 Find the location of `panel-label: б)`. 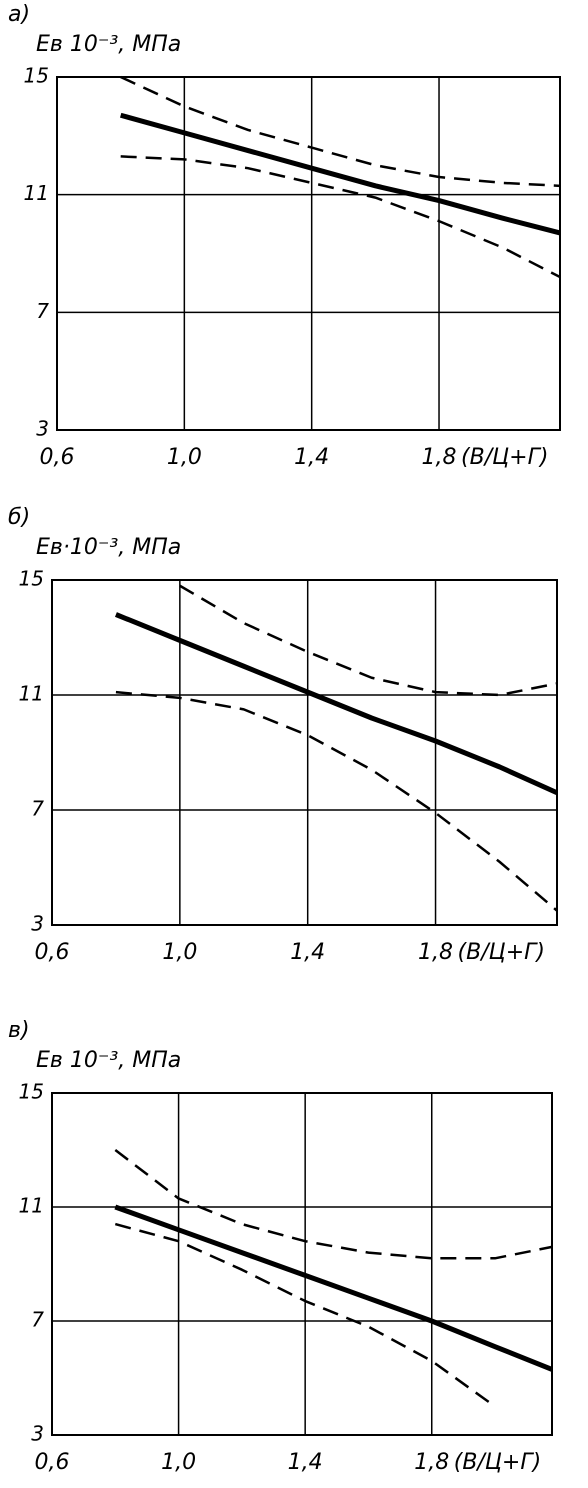

panel-label: б) is located at coordinates (19, 517).